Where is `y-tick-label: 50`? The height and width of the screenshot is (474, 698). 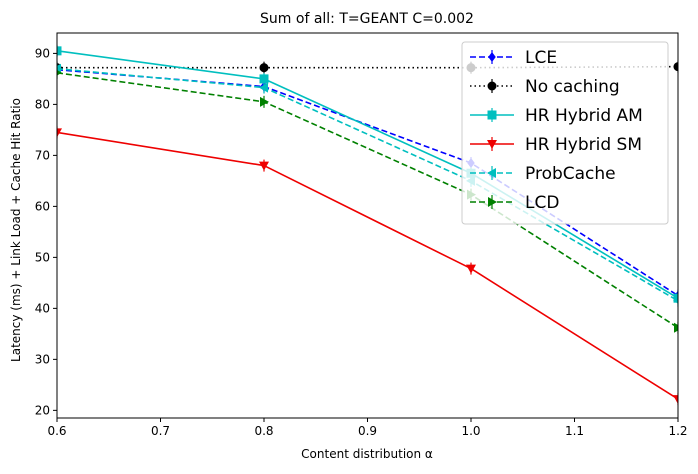
y-tick-label: 50 is located at coordinates (42, 257).